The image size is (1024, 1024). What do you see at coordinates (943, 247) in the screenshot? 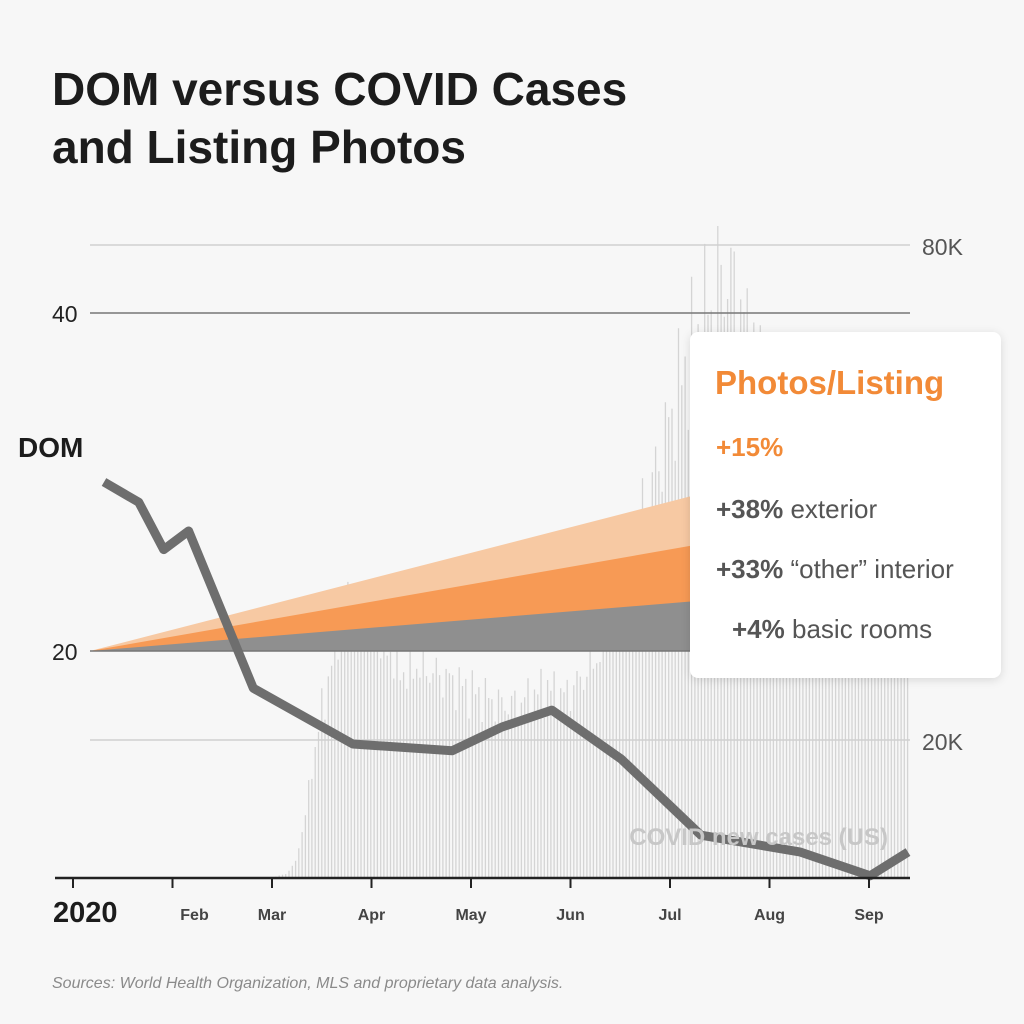
I see `right-tick-80k: 80K` at bounding box center [943, 247].